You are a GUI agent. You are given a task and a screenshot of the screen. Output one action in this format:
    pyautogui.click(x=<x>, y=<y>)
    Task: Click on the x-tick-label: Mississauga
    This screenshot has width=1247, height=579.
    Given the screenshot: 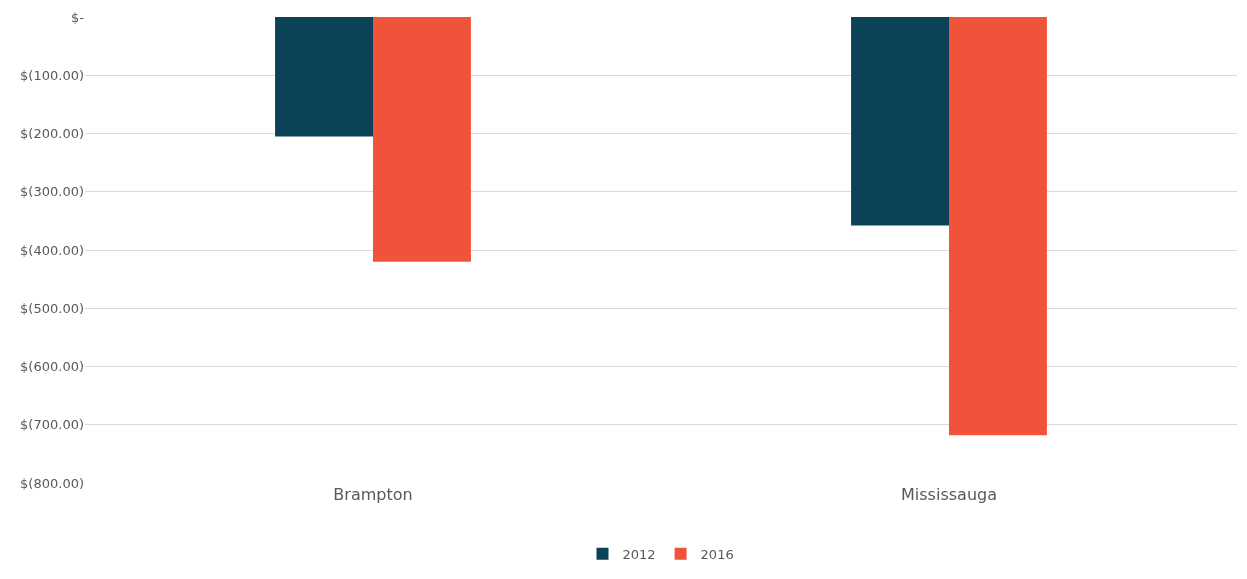 What is the action you would take?
    pyautogui.click(x=949, y=494)
    